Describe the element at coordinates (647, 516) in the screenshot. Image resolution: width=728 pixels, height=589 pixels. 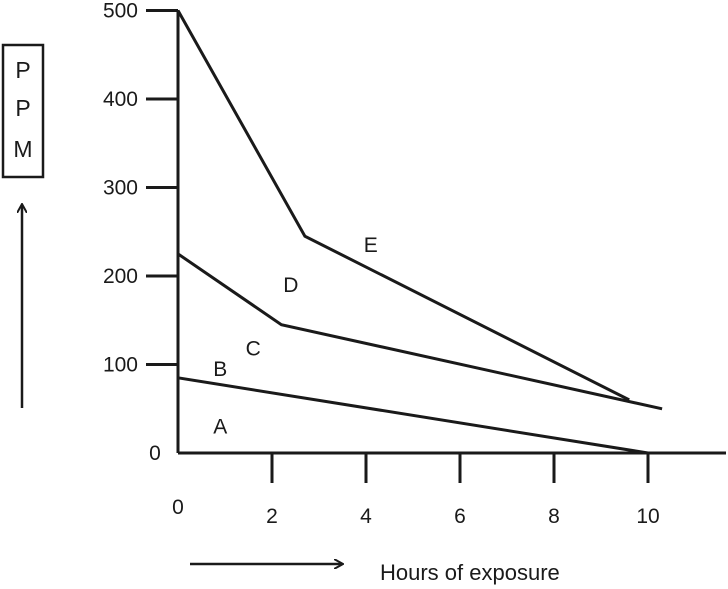
I see `x-tick-label: 10` at that location.